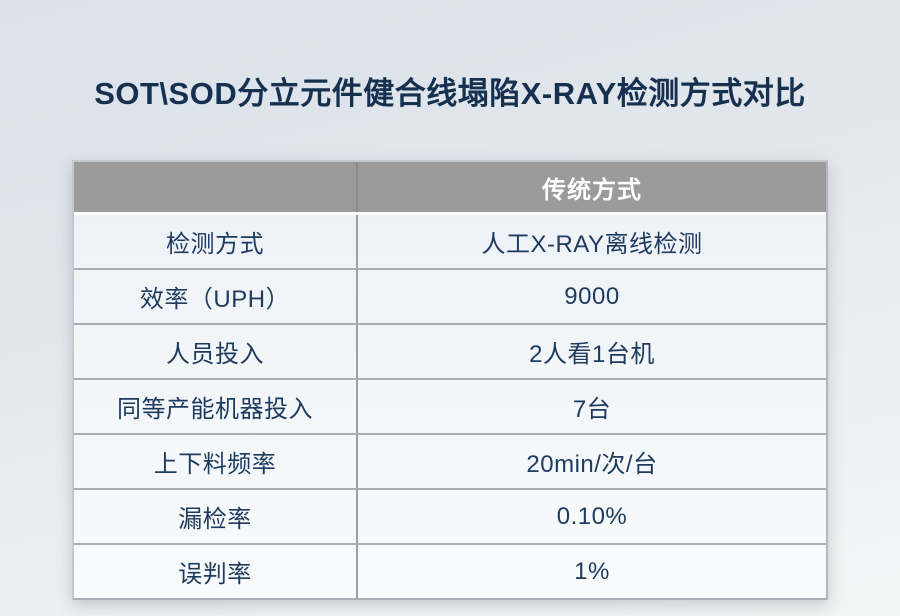 The width and height of the screenshot is (900, 616). What do you see at coordinates (216, 516) in the screenshot?
I see `row-label-missed-detection-rate: 漏检率` at bounding box center [216, 516].